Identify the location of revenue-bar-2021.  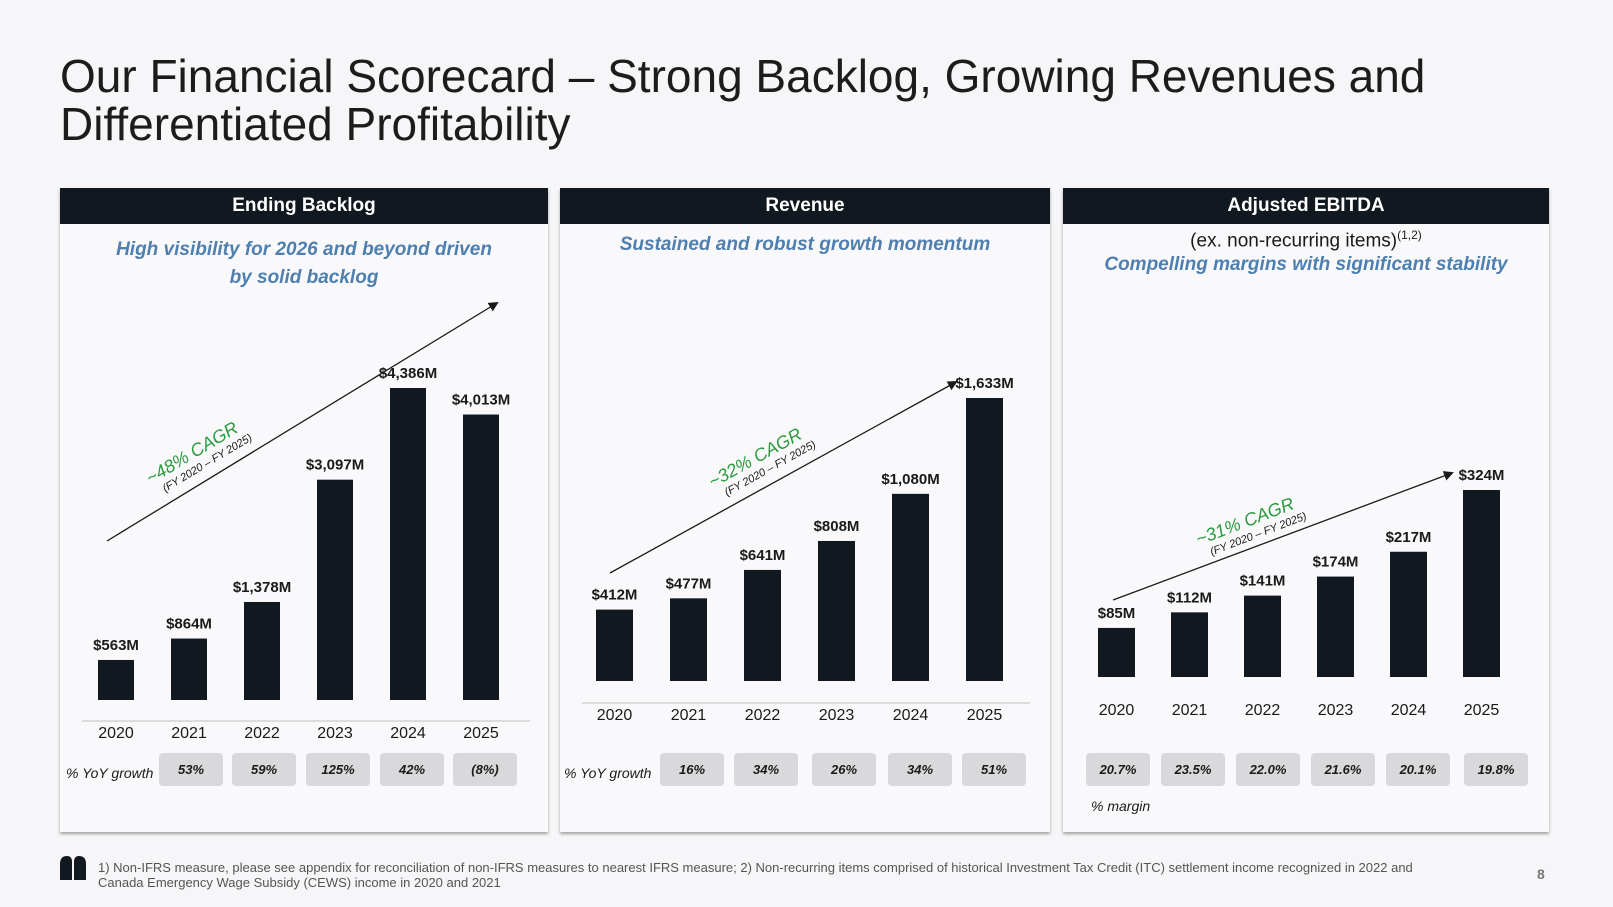
(688, 639).